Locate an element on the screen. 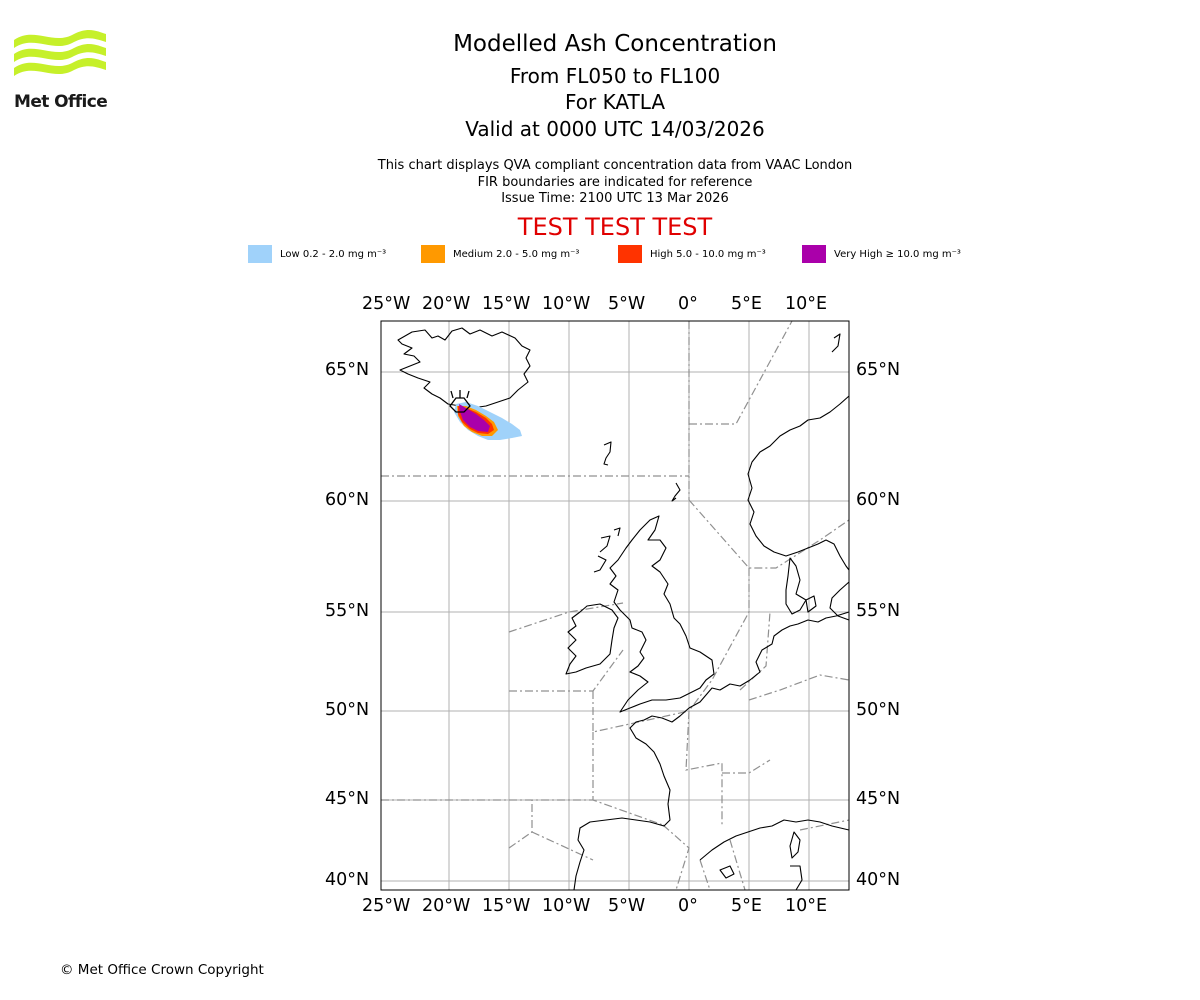 The width and height of the screenshot is (1200, 1000). lon-tick-top-10e: 10°E is located at coordinates (806, 304).